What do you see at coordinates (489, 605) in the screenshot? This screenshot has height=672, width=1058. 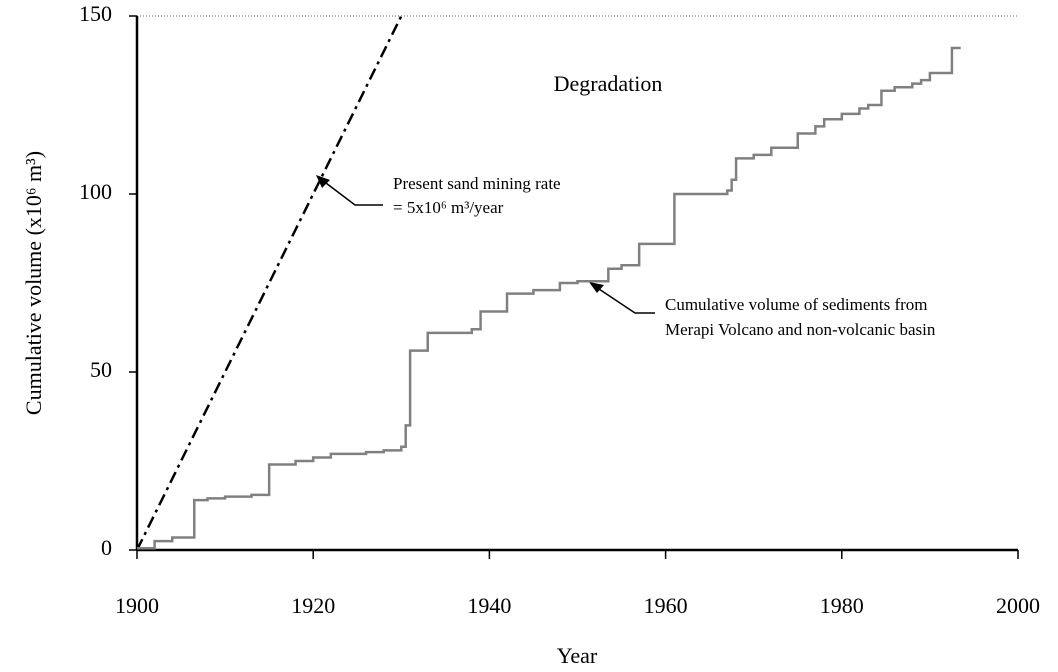 I see `x-tick-label: 1940` at bounding box center [489, 605].